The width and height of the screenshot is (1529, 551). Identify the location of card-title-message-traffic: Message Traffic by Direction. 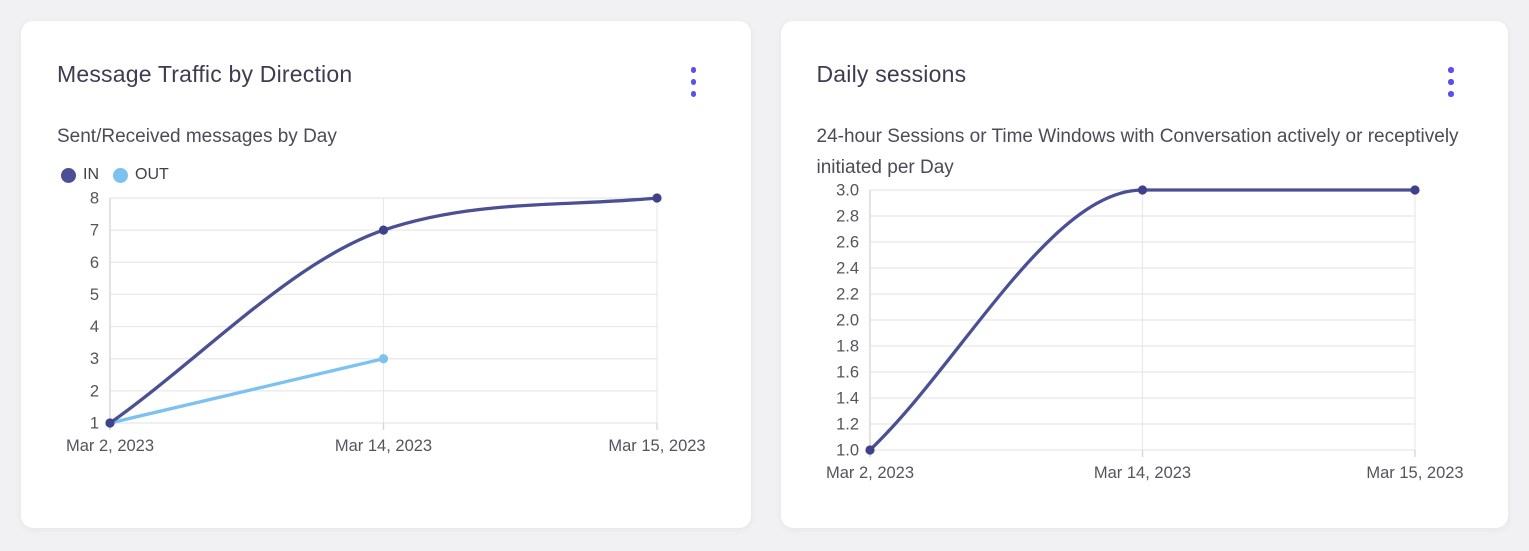
(205, 74).